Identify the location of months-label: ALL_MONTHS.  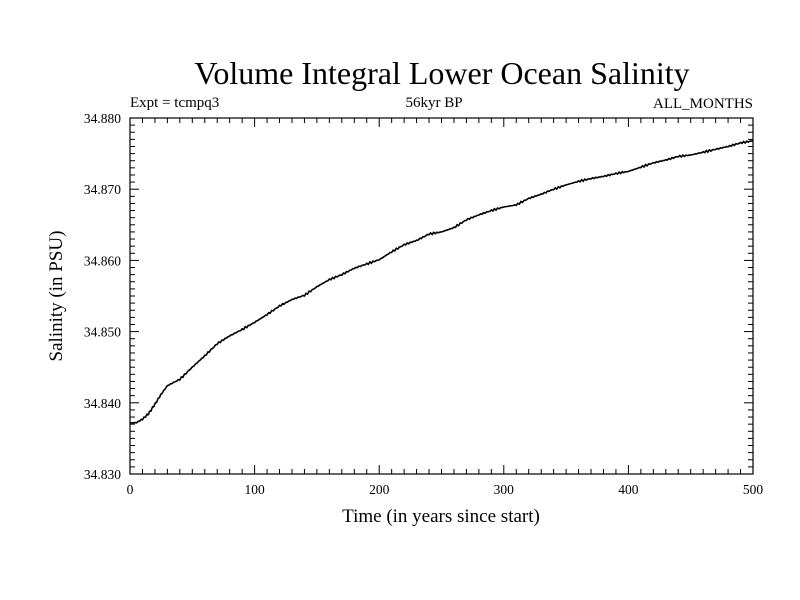
(703, 104).